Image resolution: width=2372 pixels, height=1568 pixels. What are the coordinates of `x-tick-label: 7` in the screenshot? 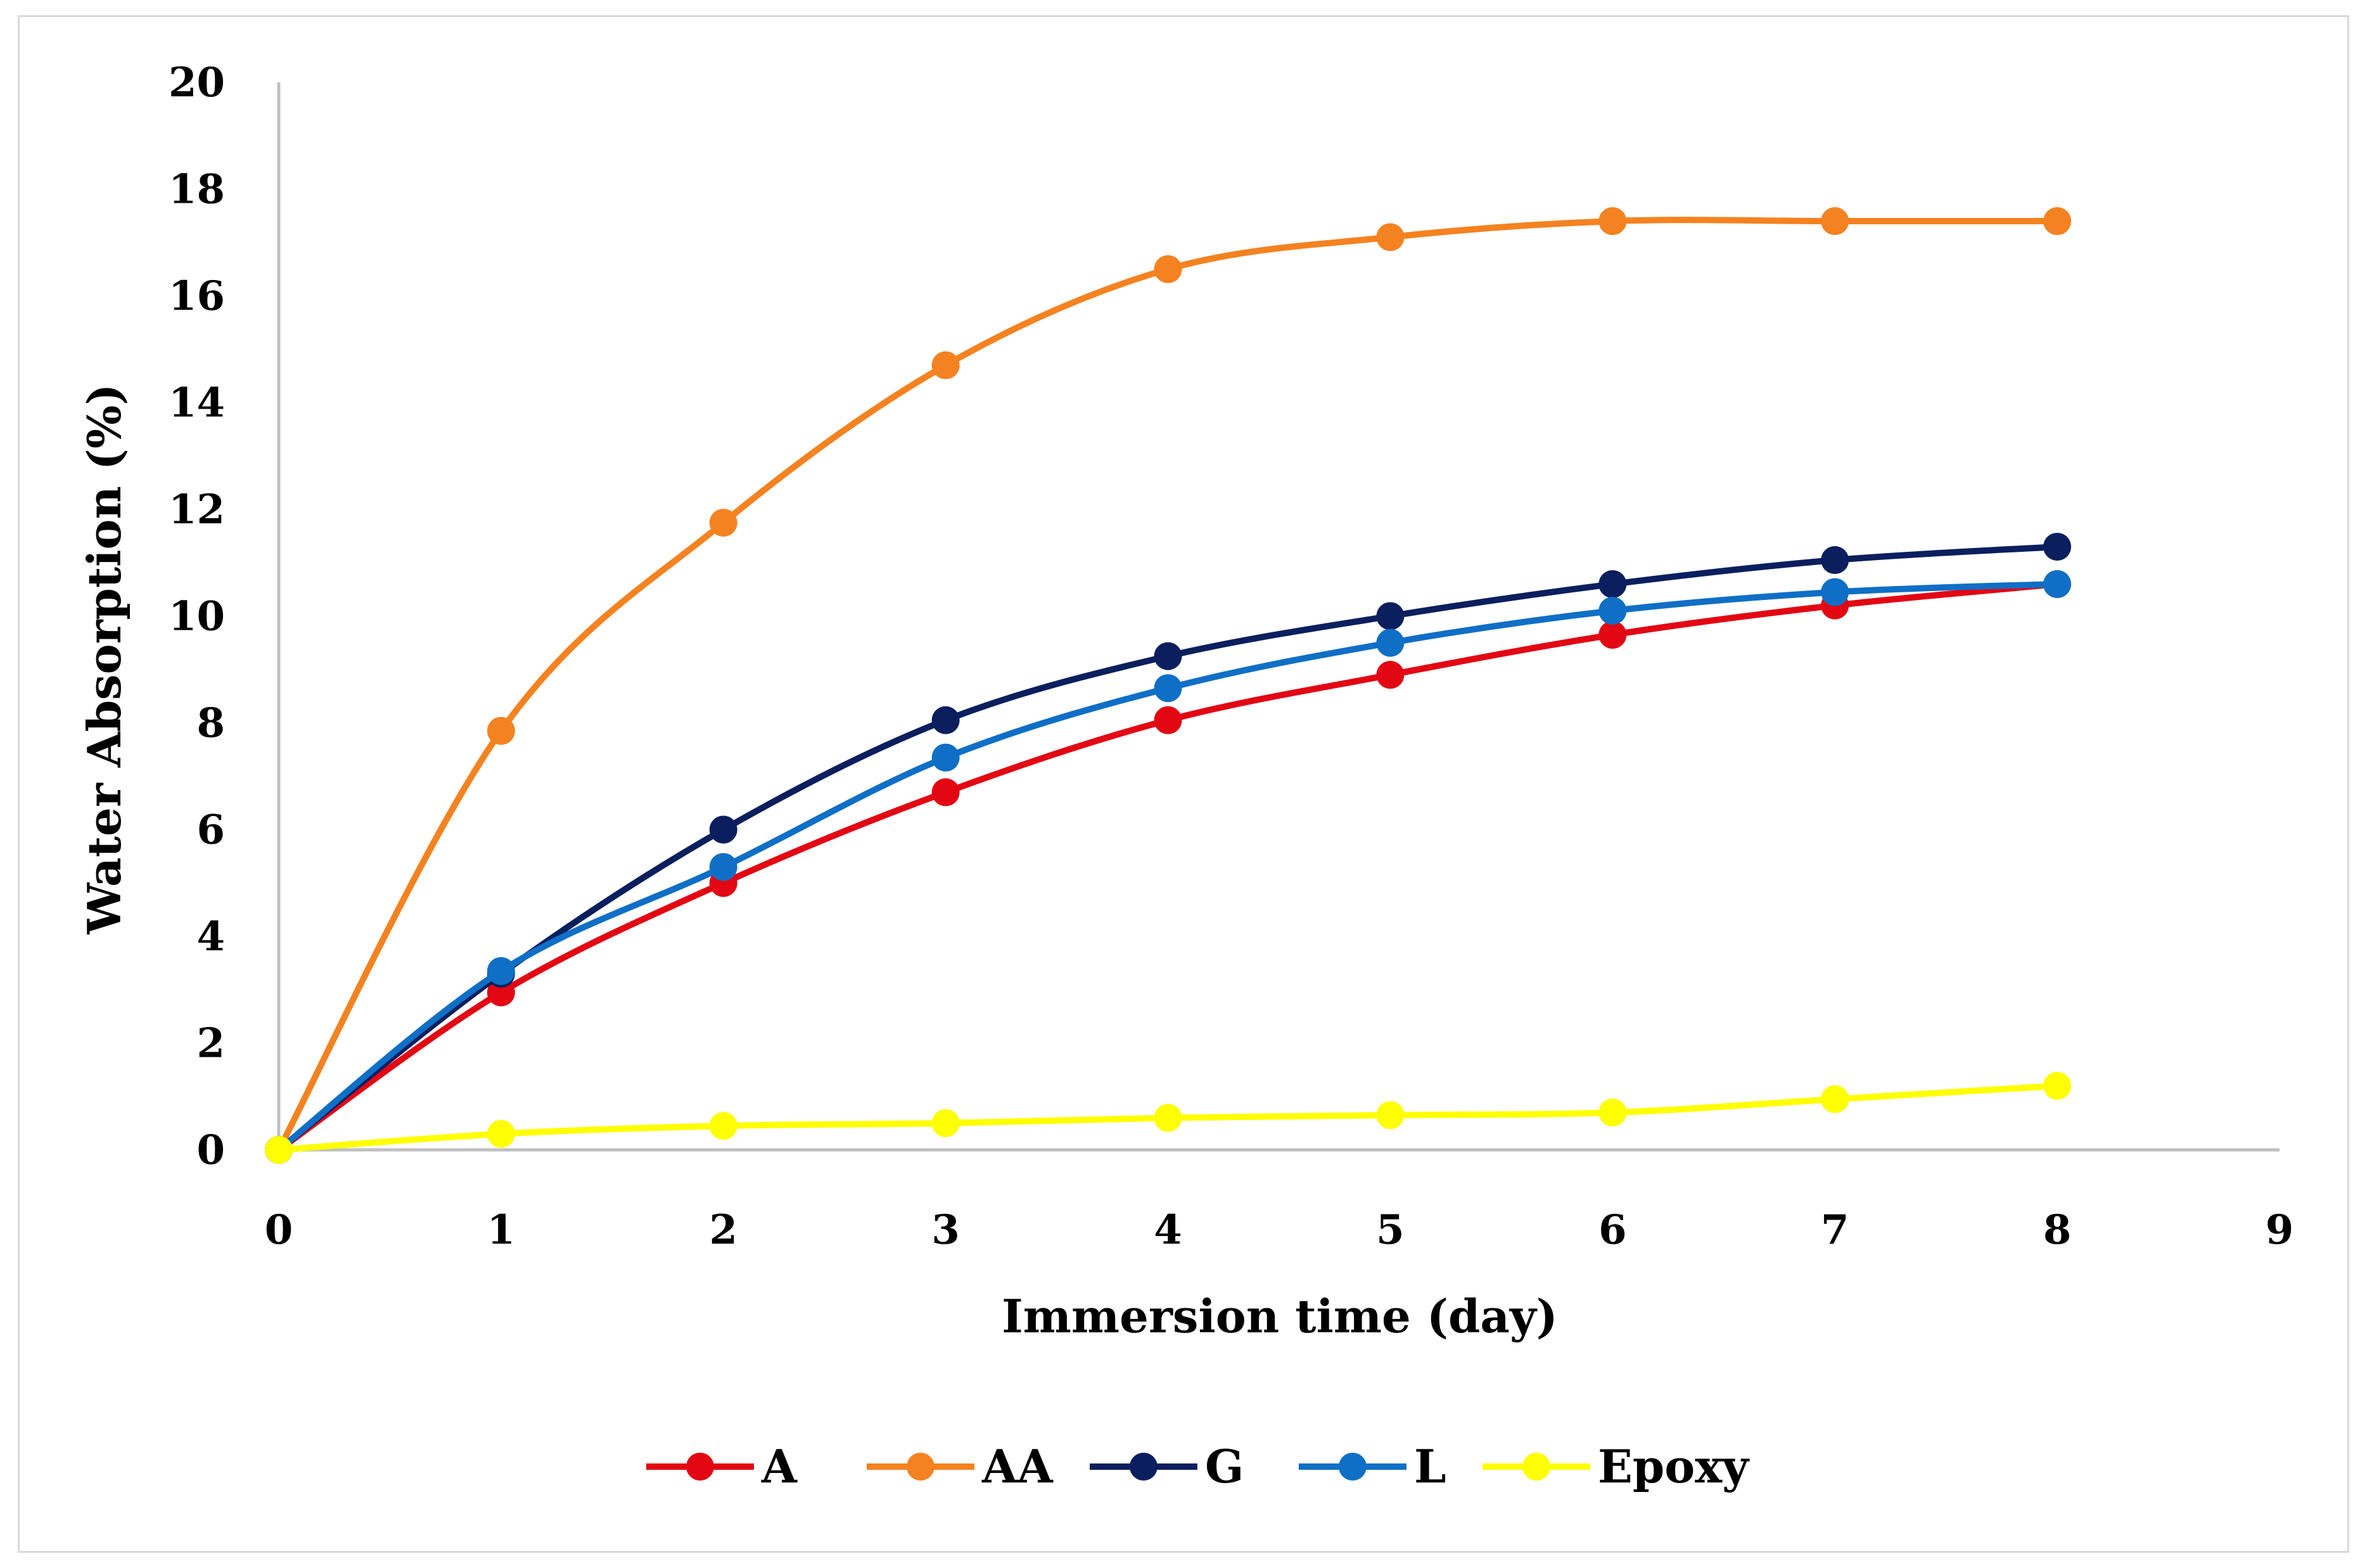 It's located at (1835, 1230).